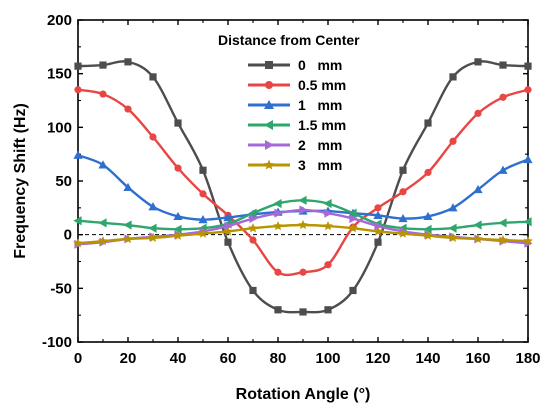 The height and width of the screenshot is (416, 550). What do you see at coordinates (427, 358) in the screenshot?
I see `x-tick-label: 140` at bounding box center [427, 358].